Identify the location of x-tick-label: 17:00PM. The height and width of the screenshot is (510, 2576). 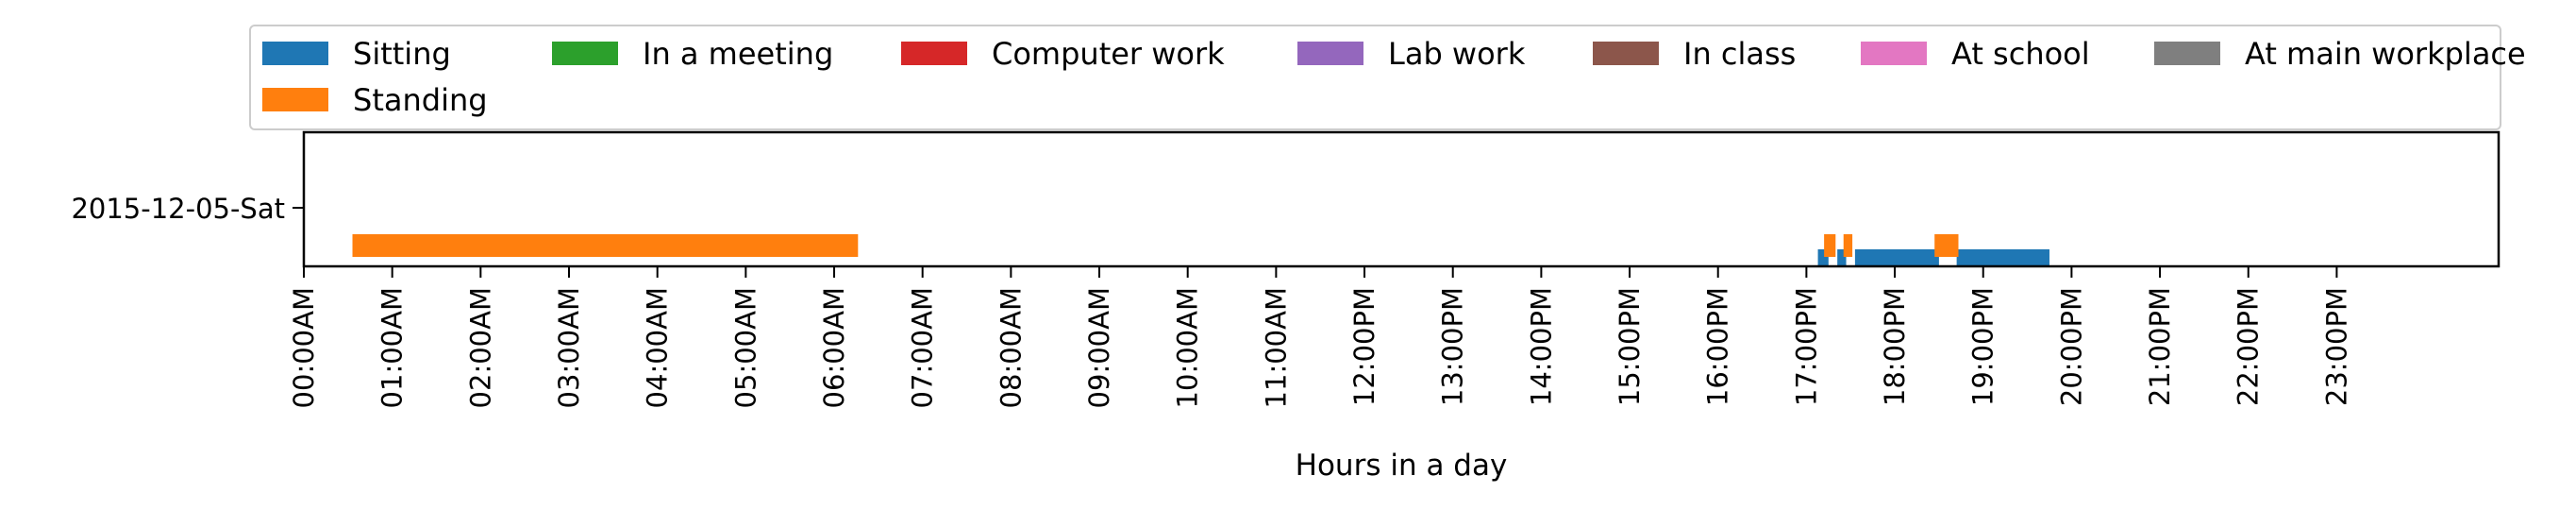
(1806, 346).